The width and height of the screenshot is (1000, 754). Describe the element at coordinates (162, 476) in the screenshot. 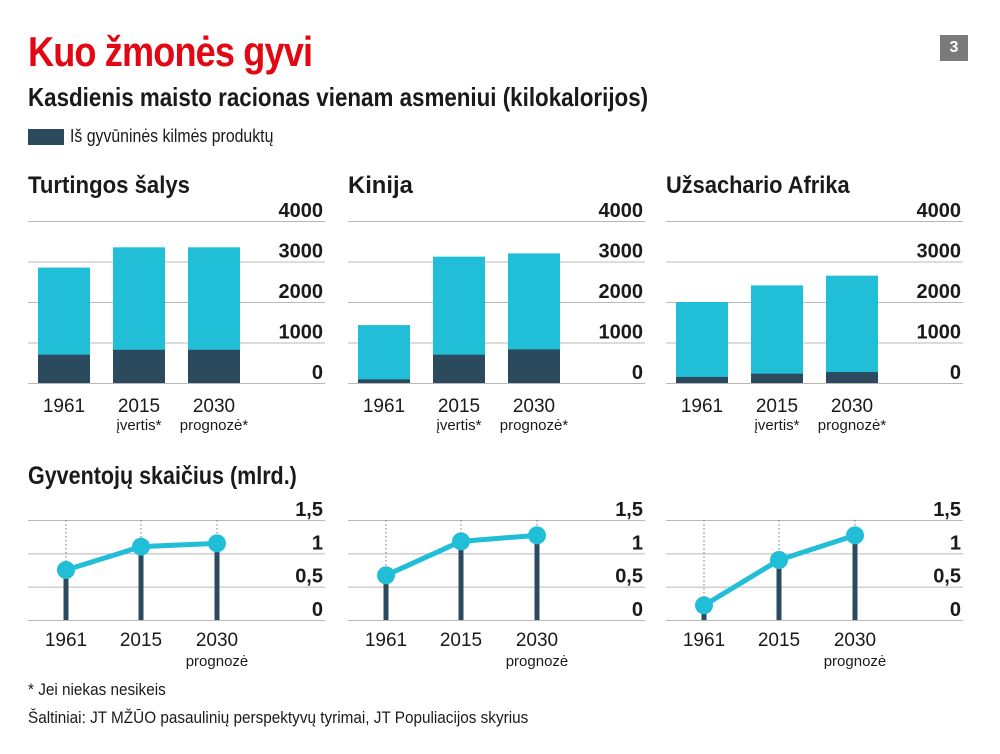

I see `population-section-title: Gyventojų skaičius (mlrd.)` at that location.